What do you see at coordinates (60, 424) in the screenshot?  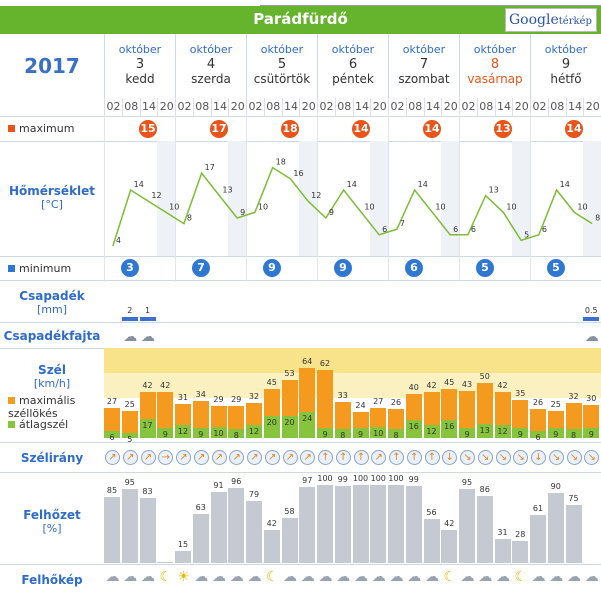 I see `avg-legend: átlagszél` at bounding box center [60, 424].